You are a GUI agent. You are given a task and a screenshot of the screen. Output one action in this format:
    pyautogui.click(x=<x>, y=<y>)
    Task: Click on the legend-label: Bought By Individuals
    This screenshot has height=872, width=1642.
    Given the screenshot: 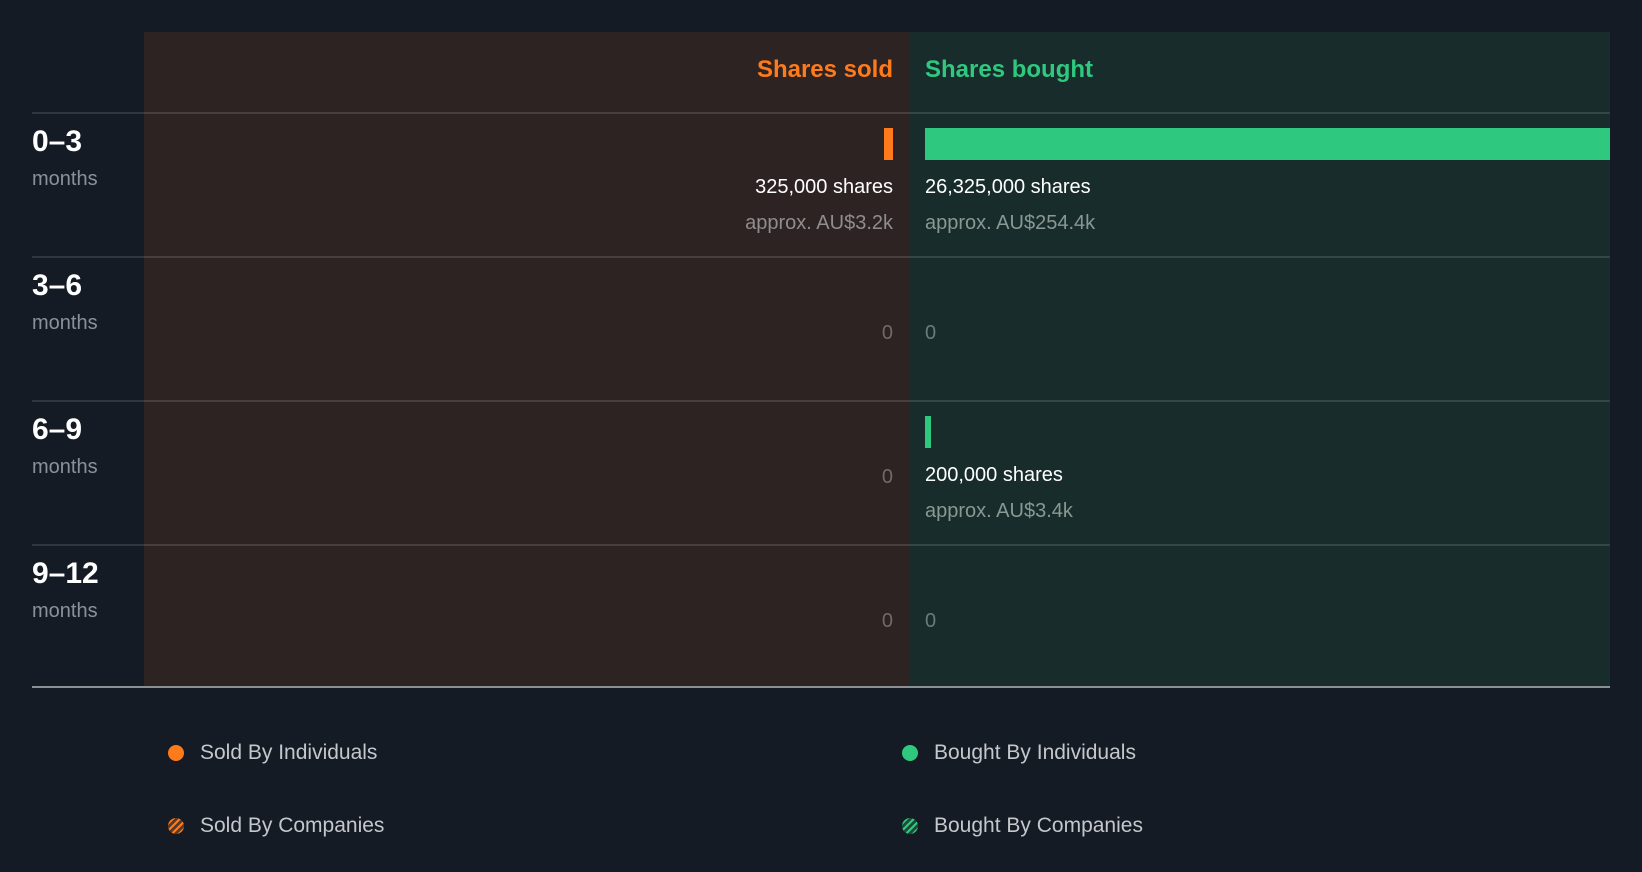 What is the action you would take?
    pyautogui.click(x=1035, y=752)
    